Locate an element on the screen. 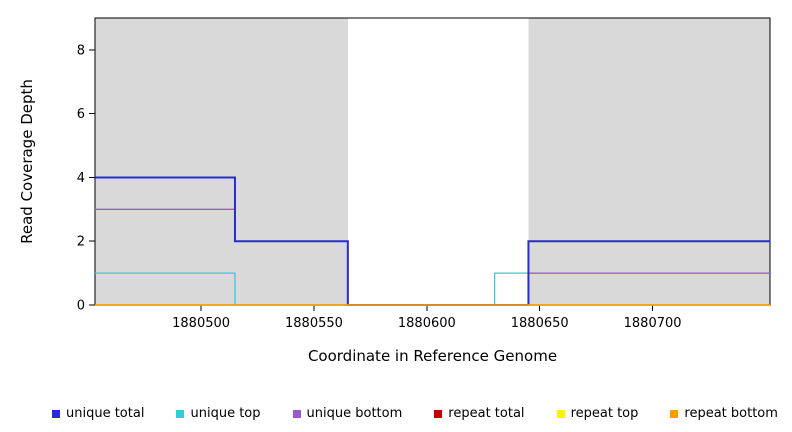 The width and height of the screenshot is (792, 432). legend-item: unique top is located at coordinates (218, 413).